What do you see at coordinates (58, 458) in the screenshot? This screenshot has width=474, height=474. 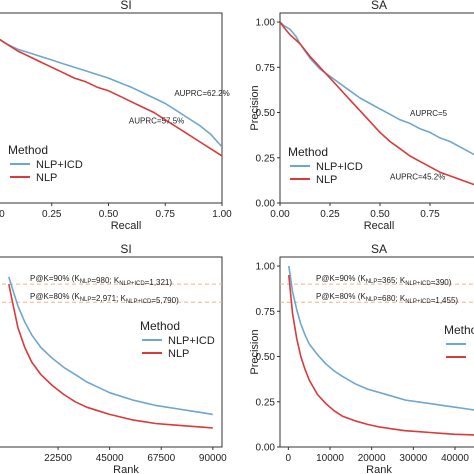 I see `x-tick-label: 22500` at bounding box center [58, 458].